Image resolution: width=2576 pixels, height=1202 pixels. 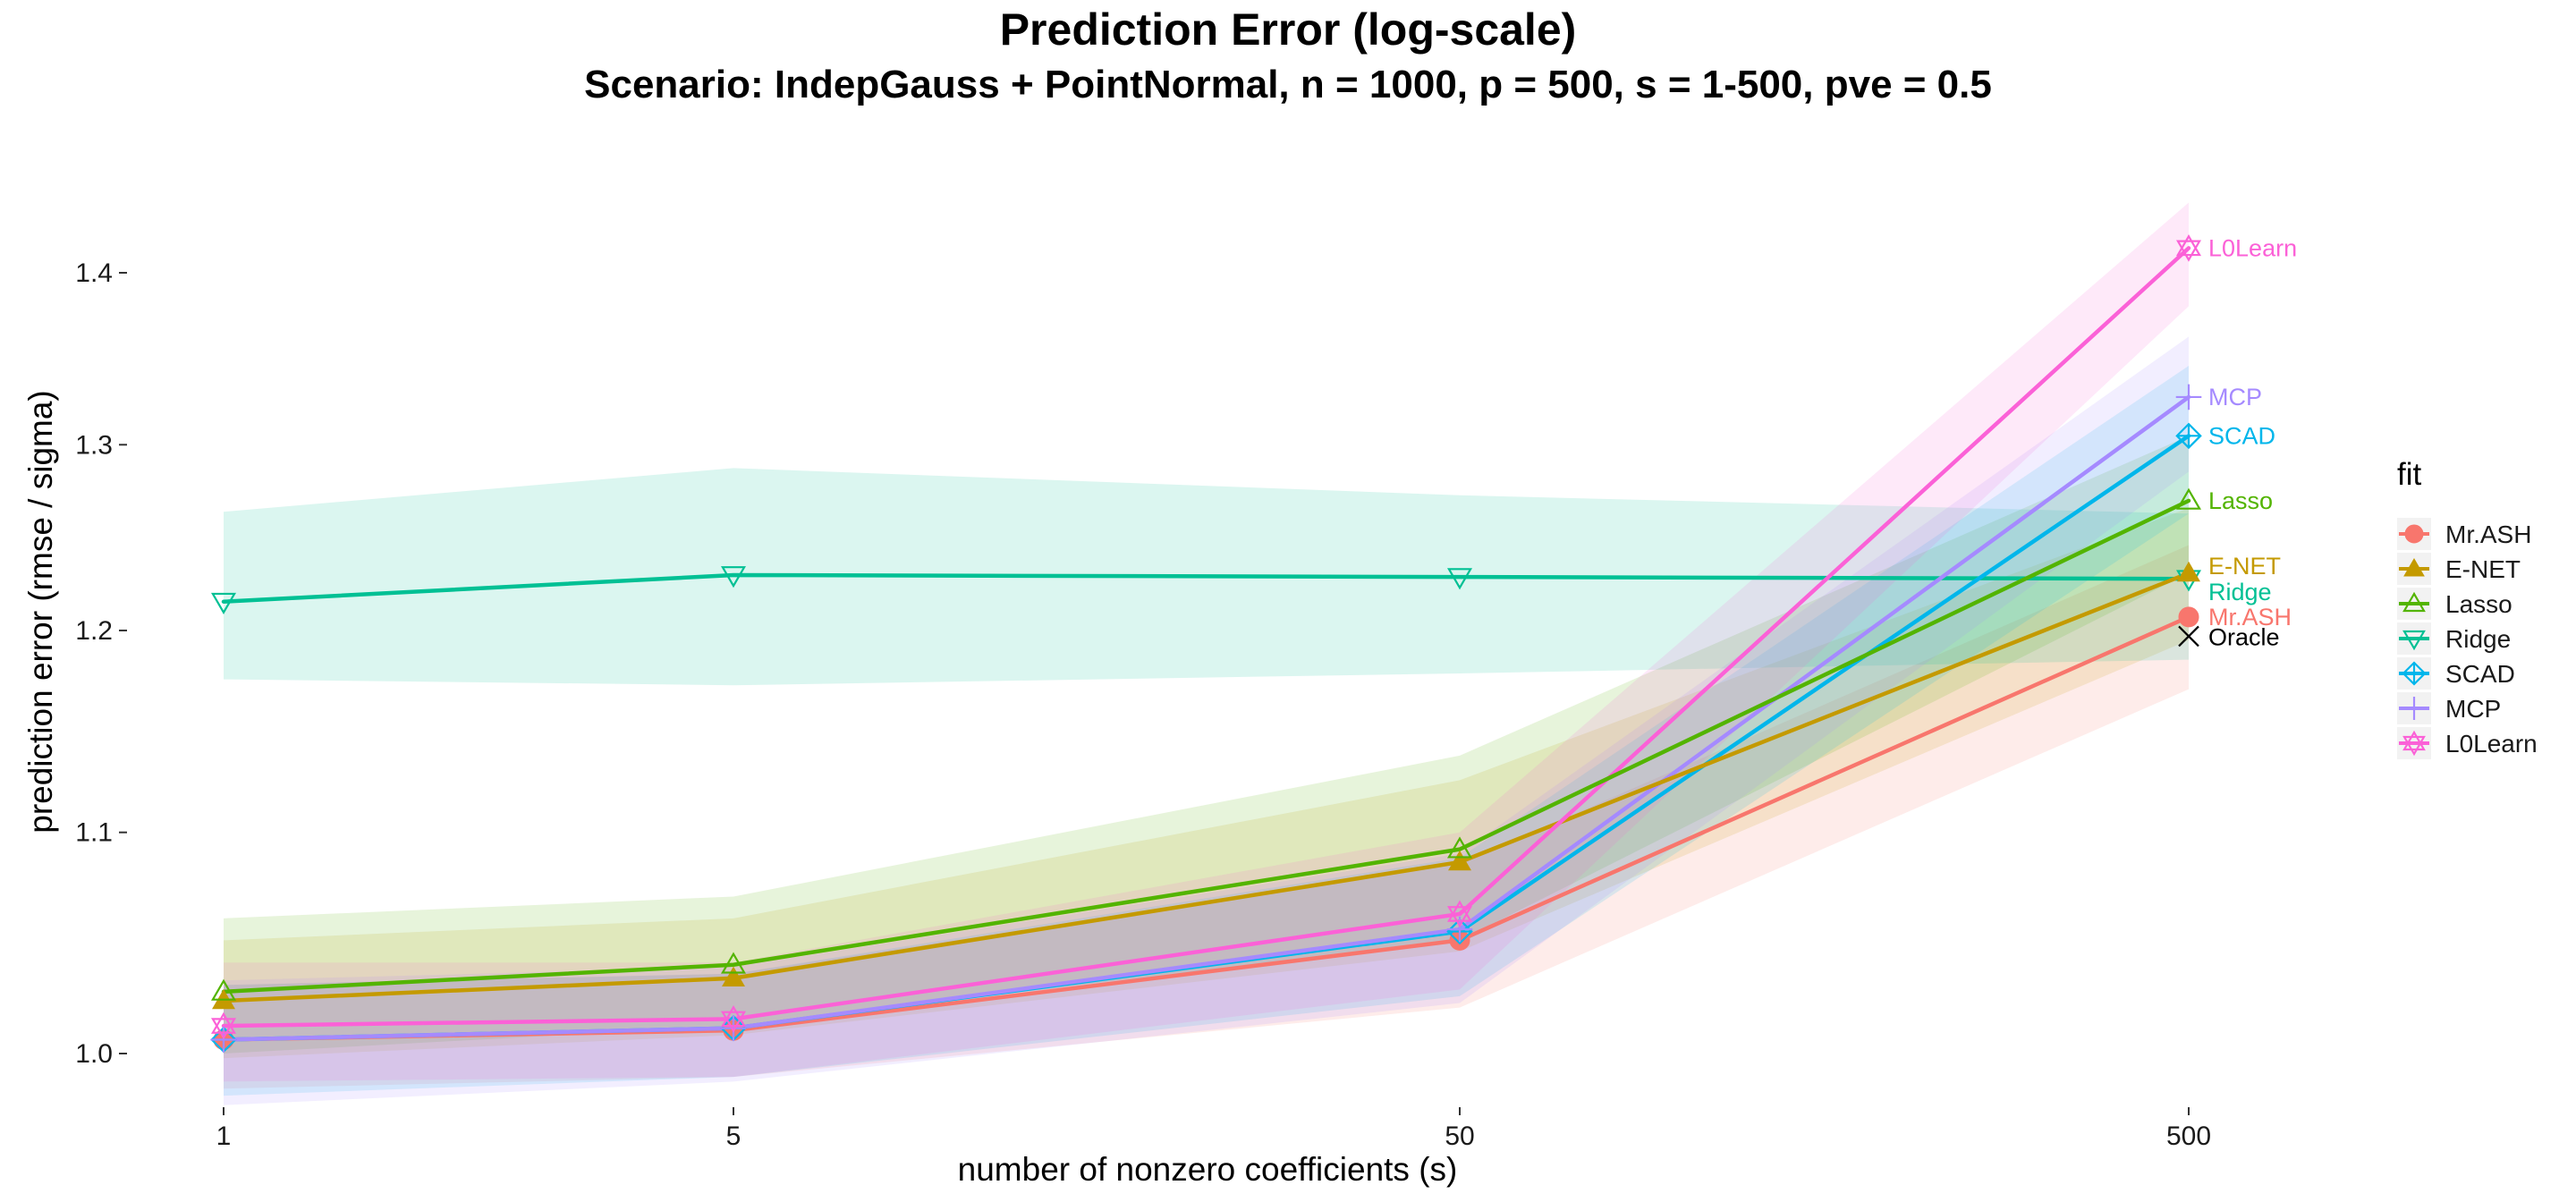 I want to click on x-tick-label-1: 5, so click(x=733, y=1136).